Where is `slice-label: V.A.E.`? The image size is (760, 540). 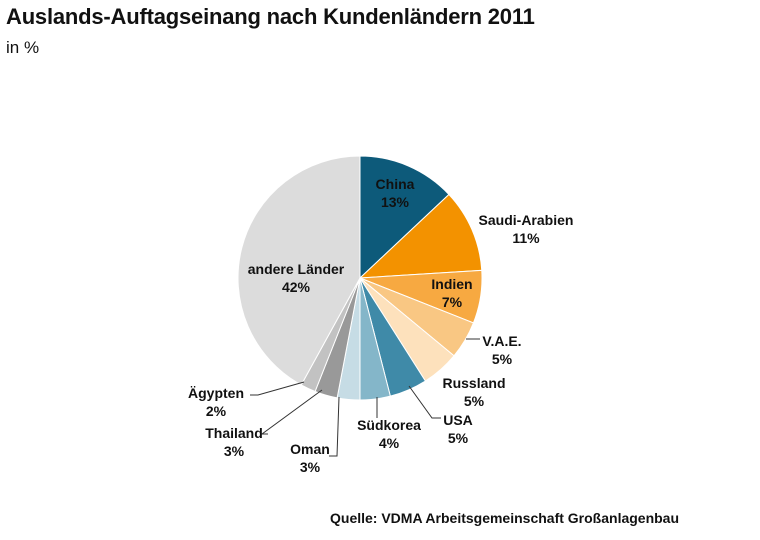
slice-label: V.A.E. is located at coordinates (501, 341).